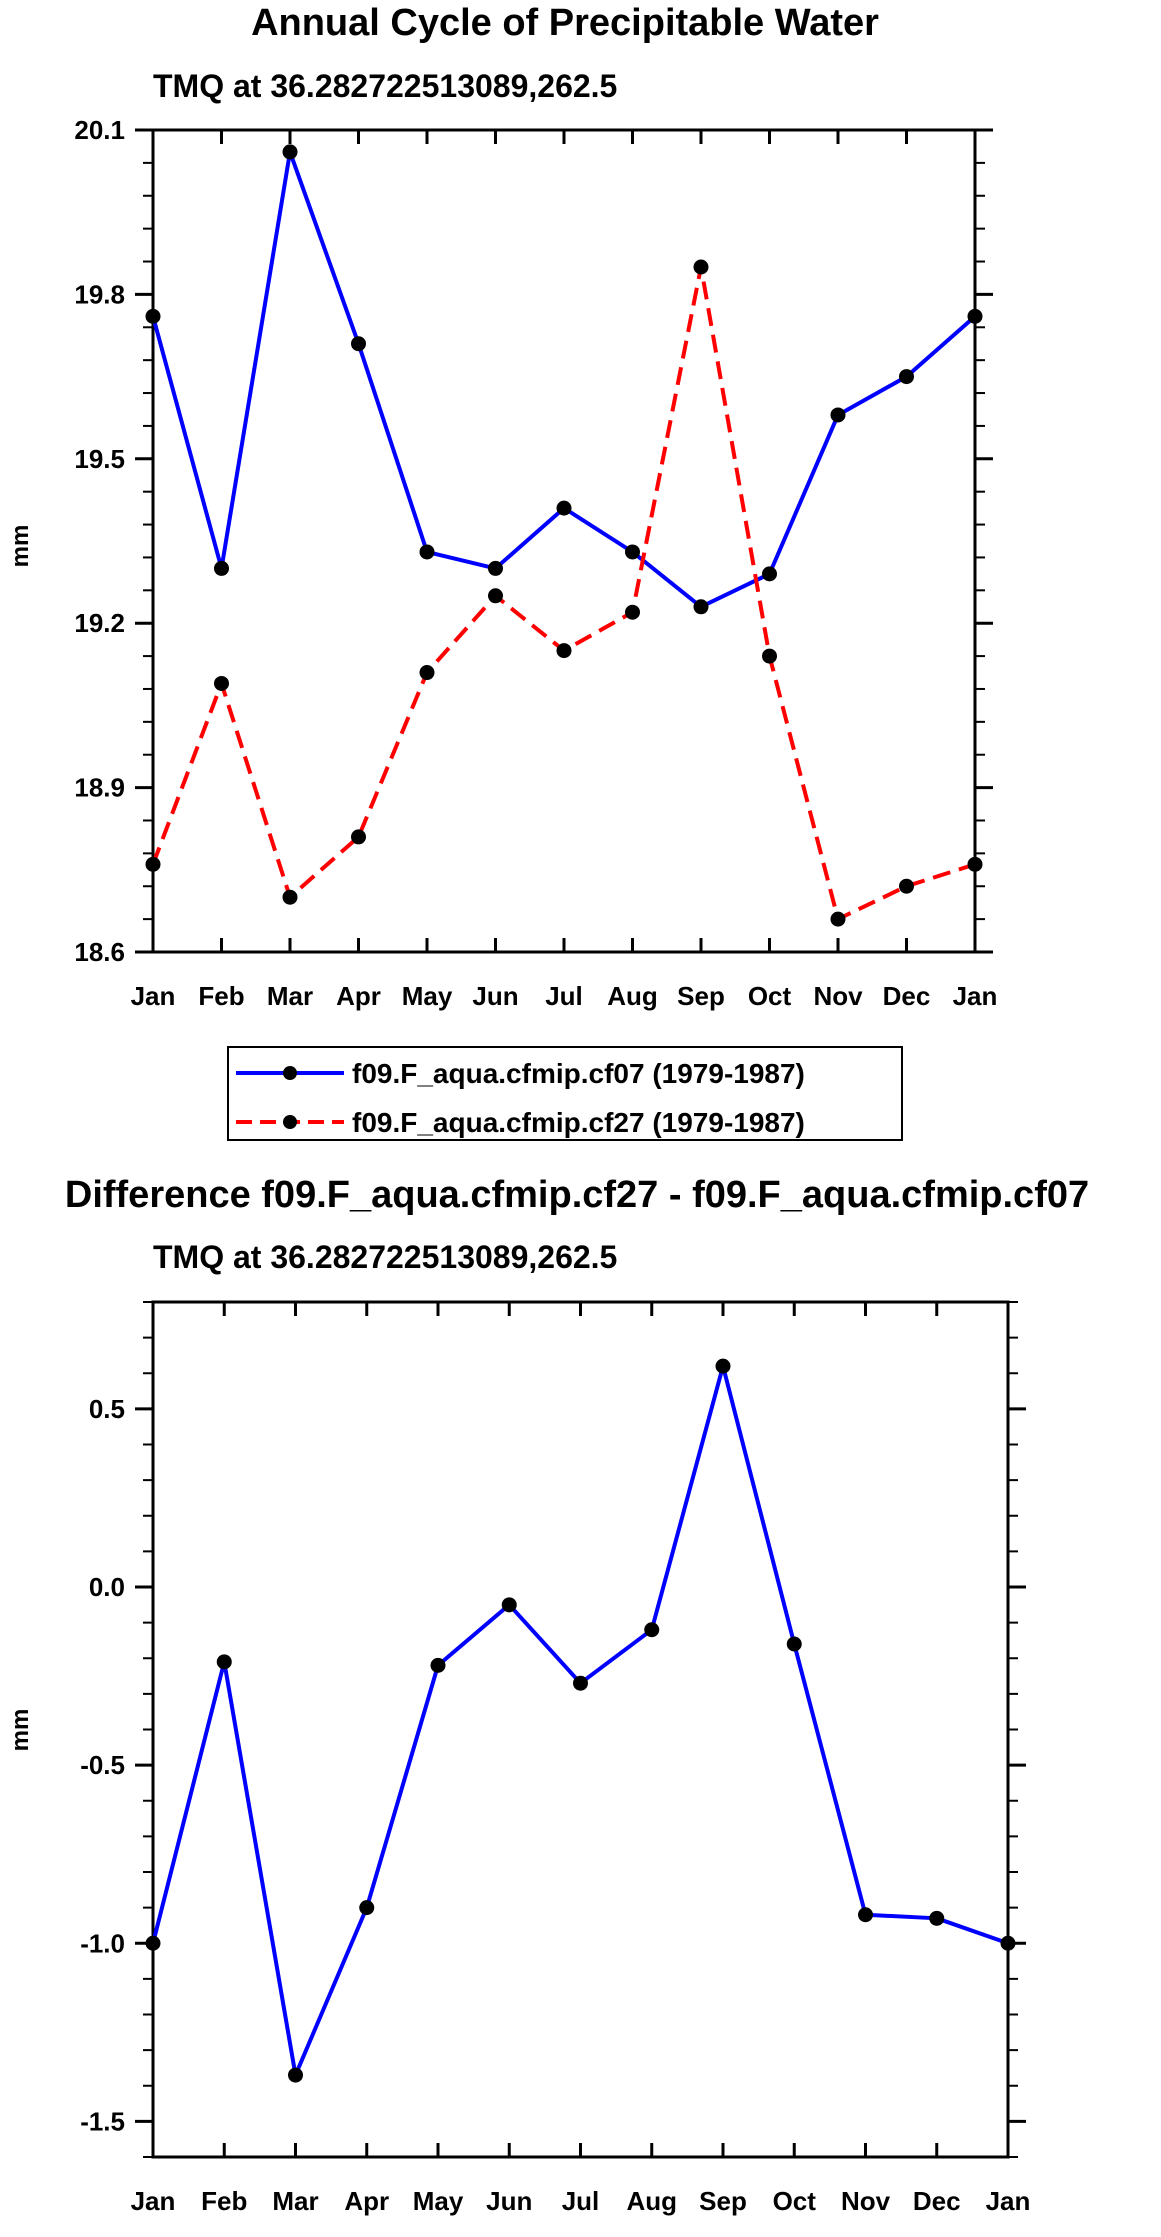 This screenshot has width=1161, height=2237. What do you see at coordinates (102, 1943) in the screenshot?
I see `y-tick-label: -1.0` at bounding box center [102, 1943].